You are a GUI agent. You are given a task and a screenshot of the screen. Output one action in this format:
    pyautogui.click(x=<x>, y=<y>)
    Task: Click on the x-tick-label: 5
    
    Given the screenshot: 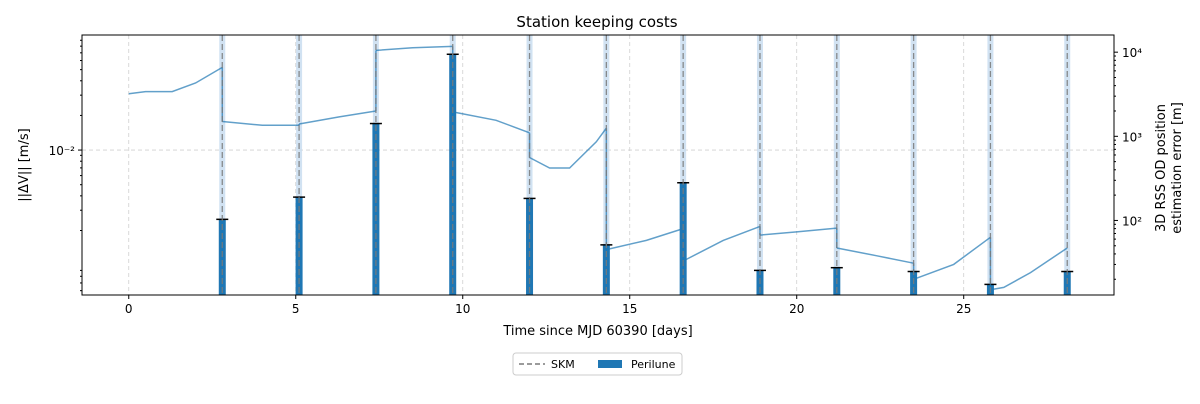 What is the action you would take?
    pyautogui.click(x=296, y=309)
    